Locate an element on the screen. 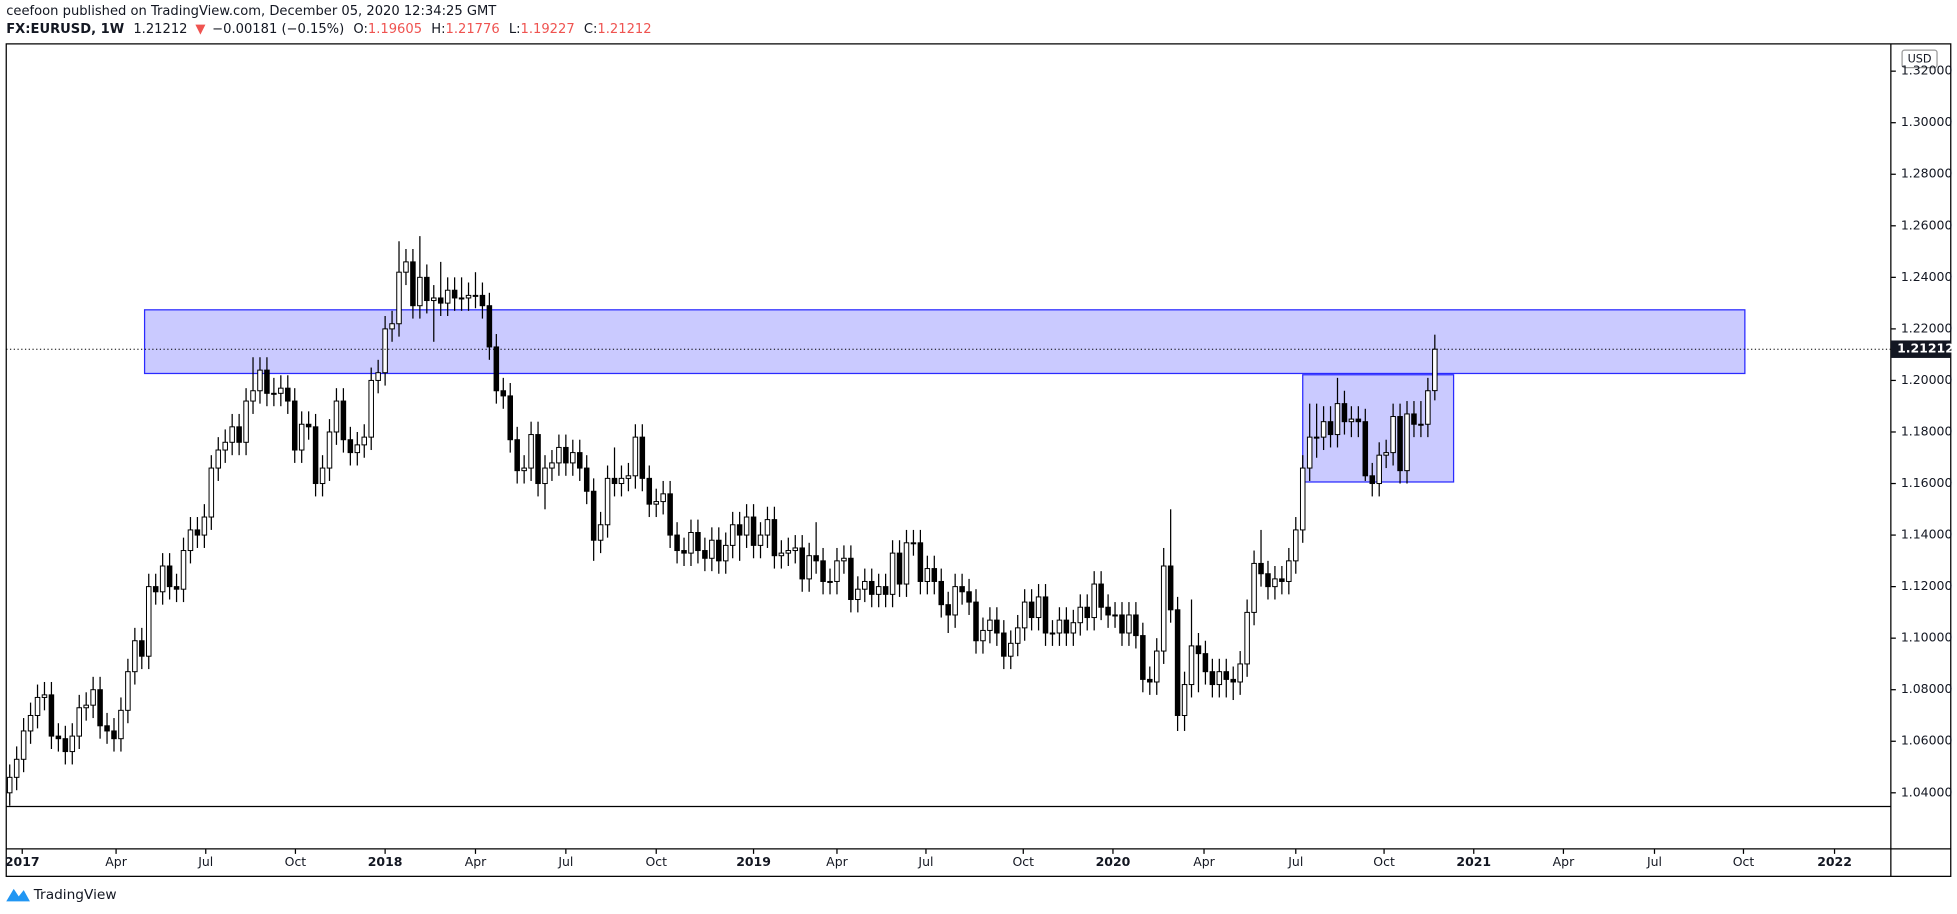 The width and height of the screenshot is (1957, 914). last-value: 1.21212 is located at coordinates (160, 28).